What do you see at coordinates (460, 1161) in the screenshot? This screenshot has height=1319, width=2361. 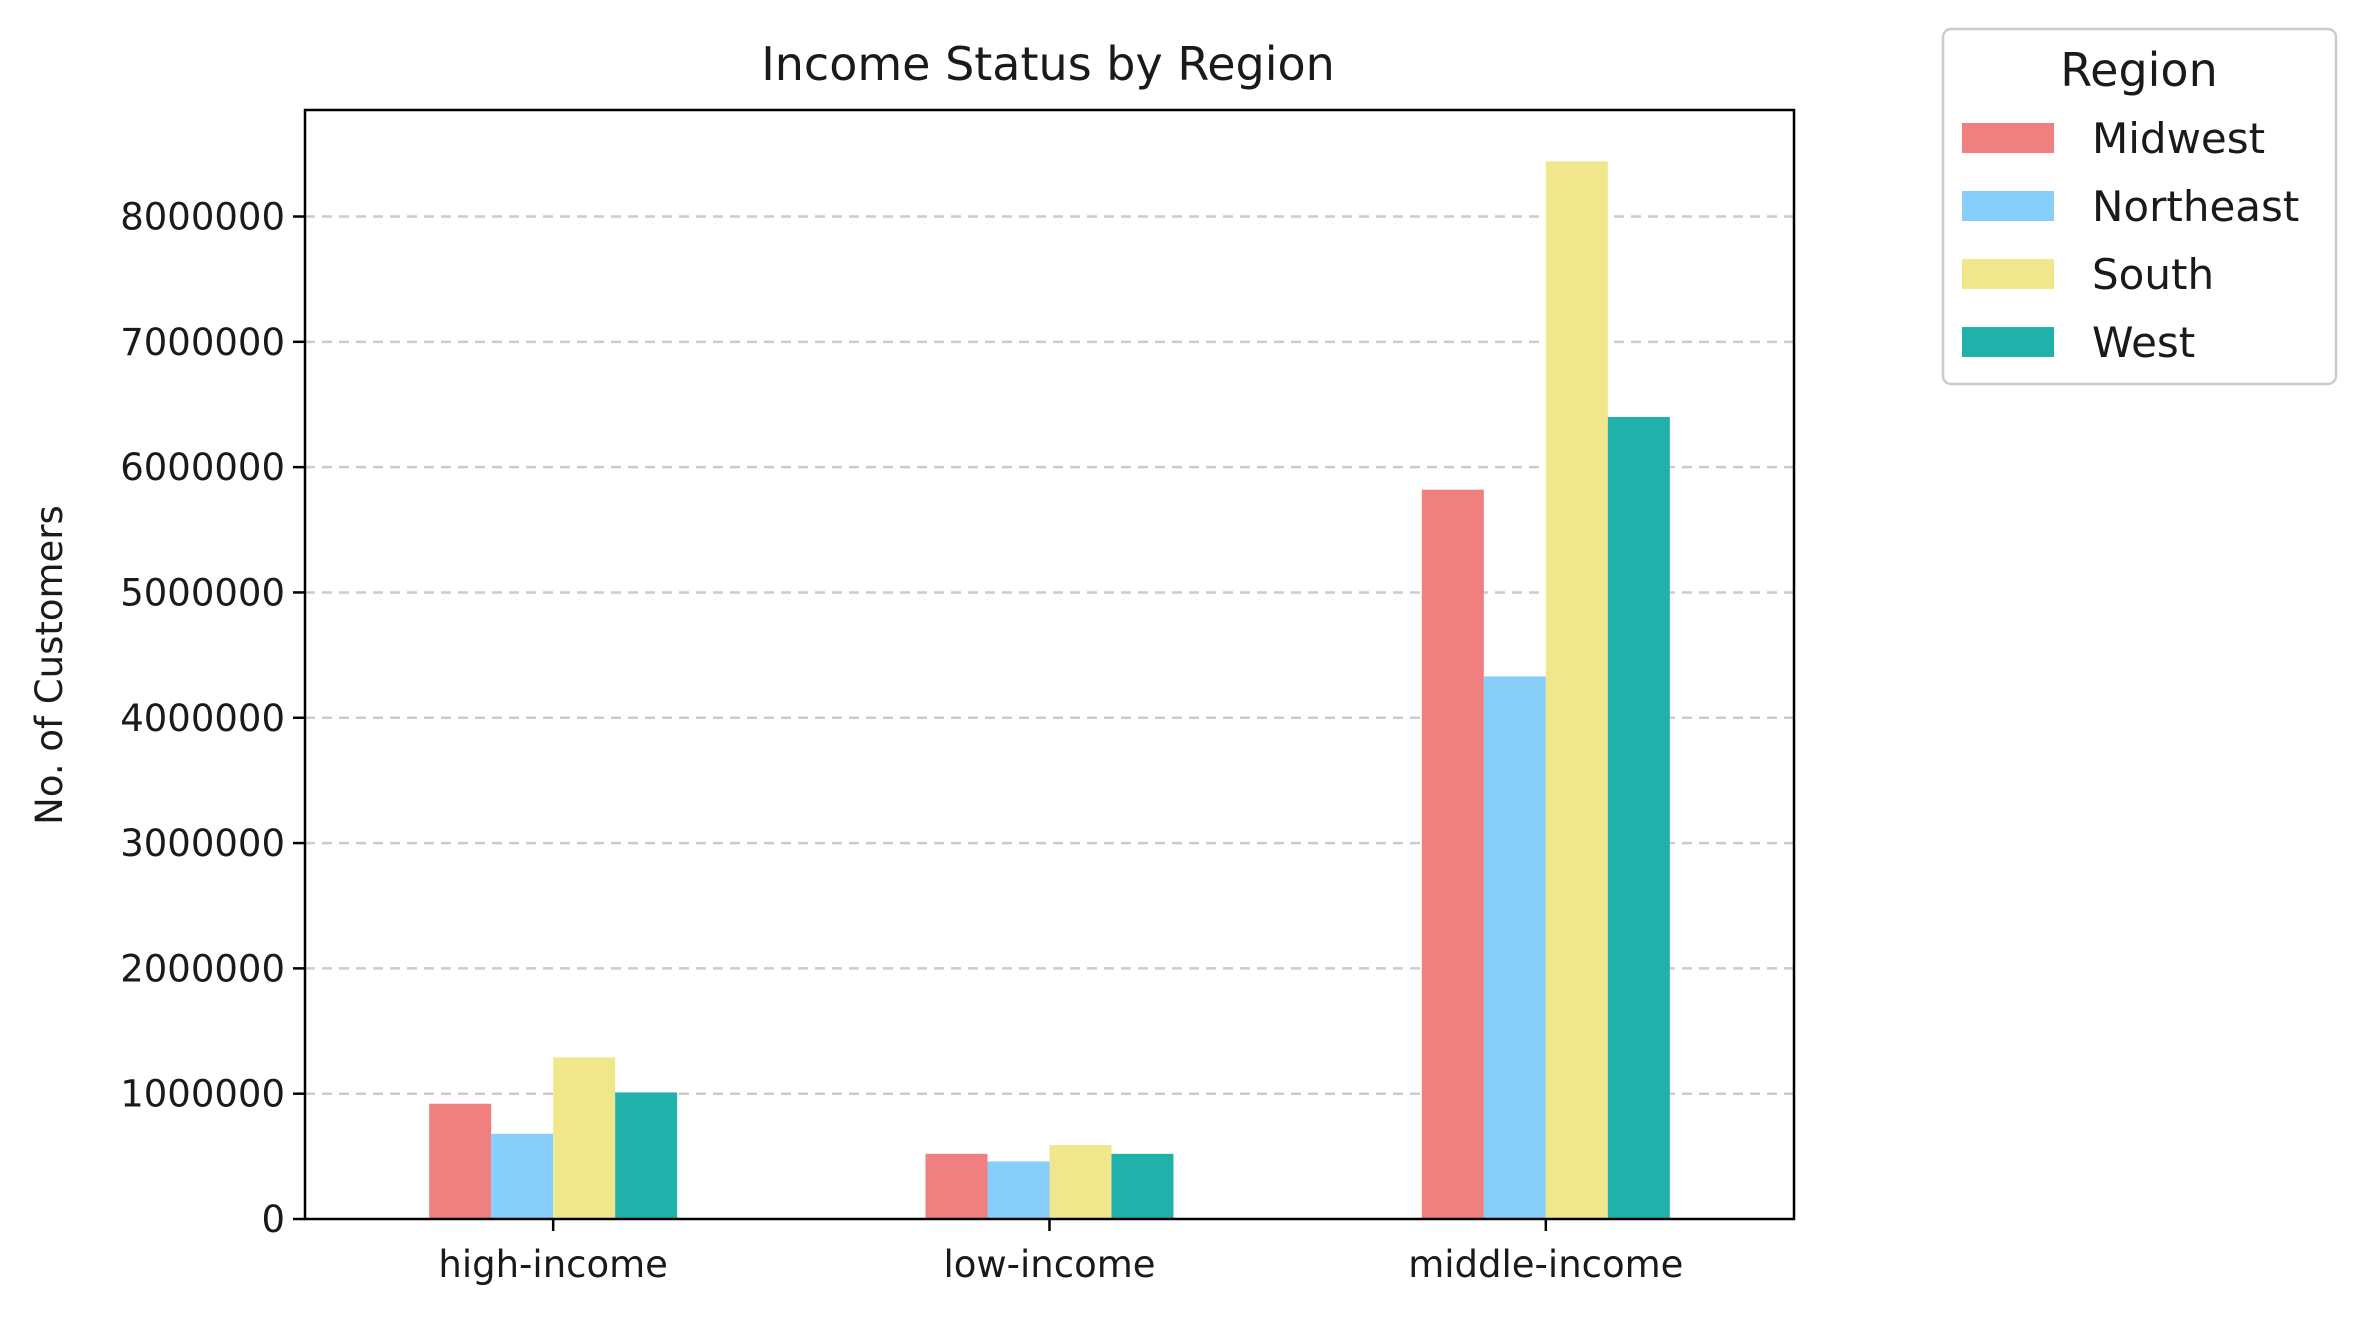 I see `bar-midwest-high-income` at bounding box center [460, 1161].